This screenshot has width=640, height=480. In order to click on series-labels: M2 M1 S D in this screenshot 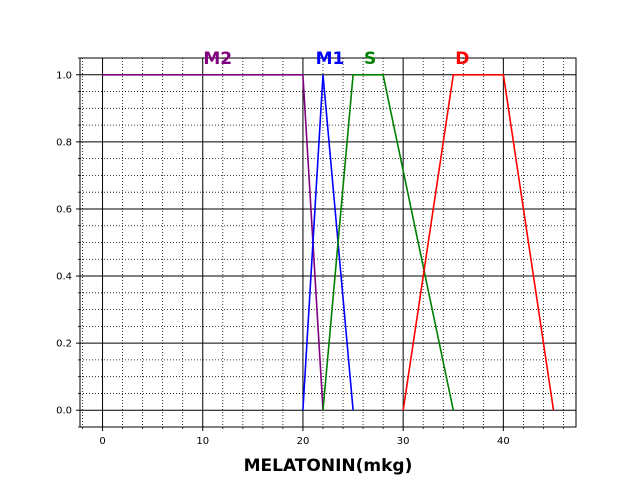, I will do `click(336, 59)`.